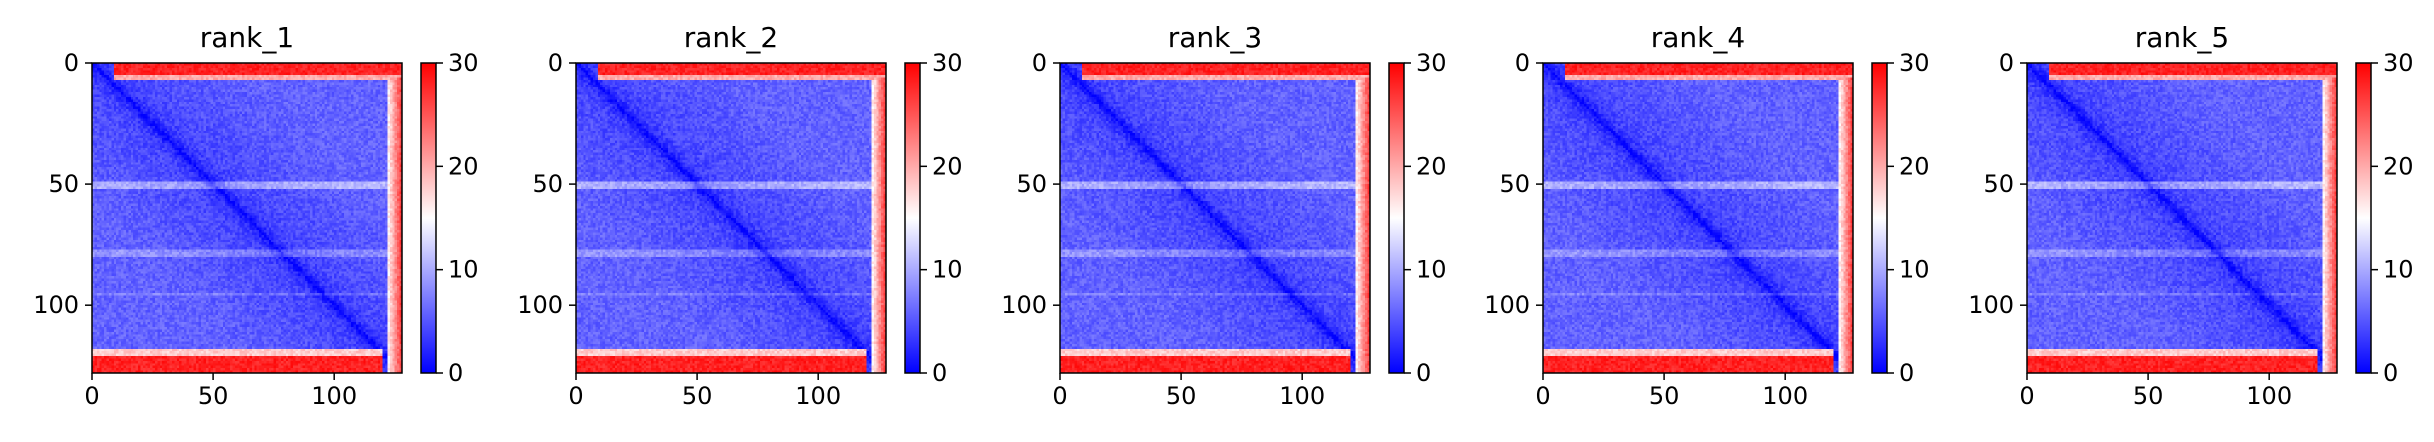  What do you see at coordinates (1215, 37) in the screenshot?
I see `chart-title: rank_3` at bounding box center [1215, 37].